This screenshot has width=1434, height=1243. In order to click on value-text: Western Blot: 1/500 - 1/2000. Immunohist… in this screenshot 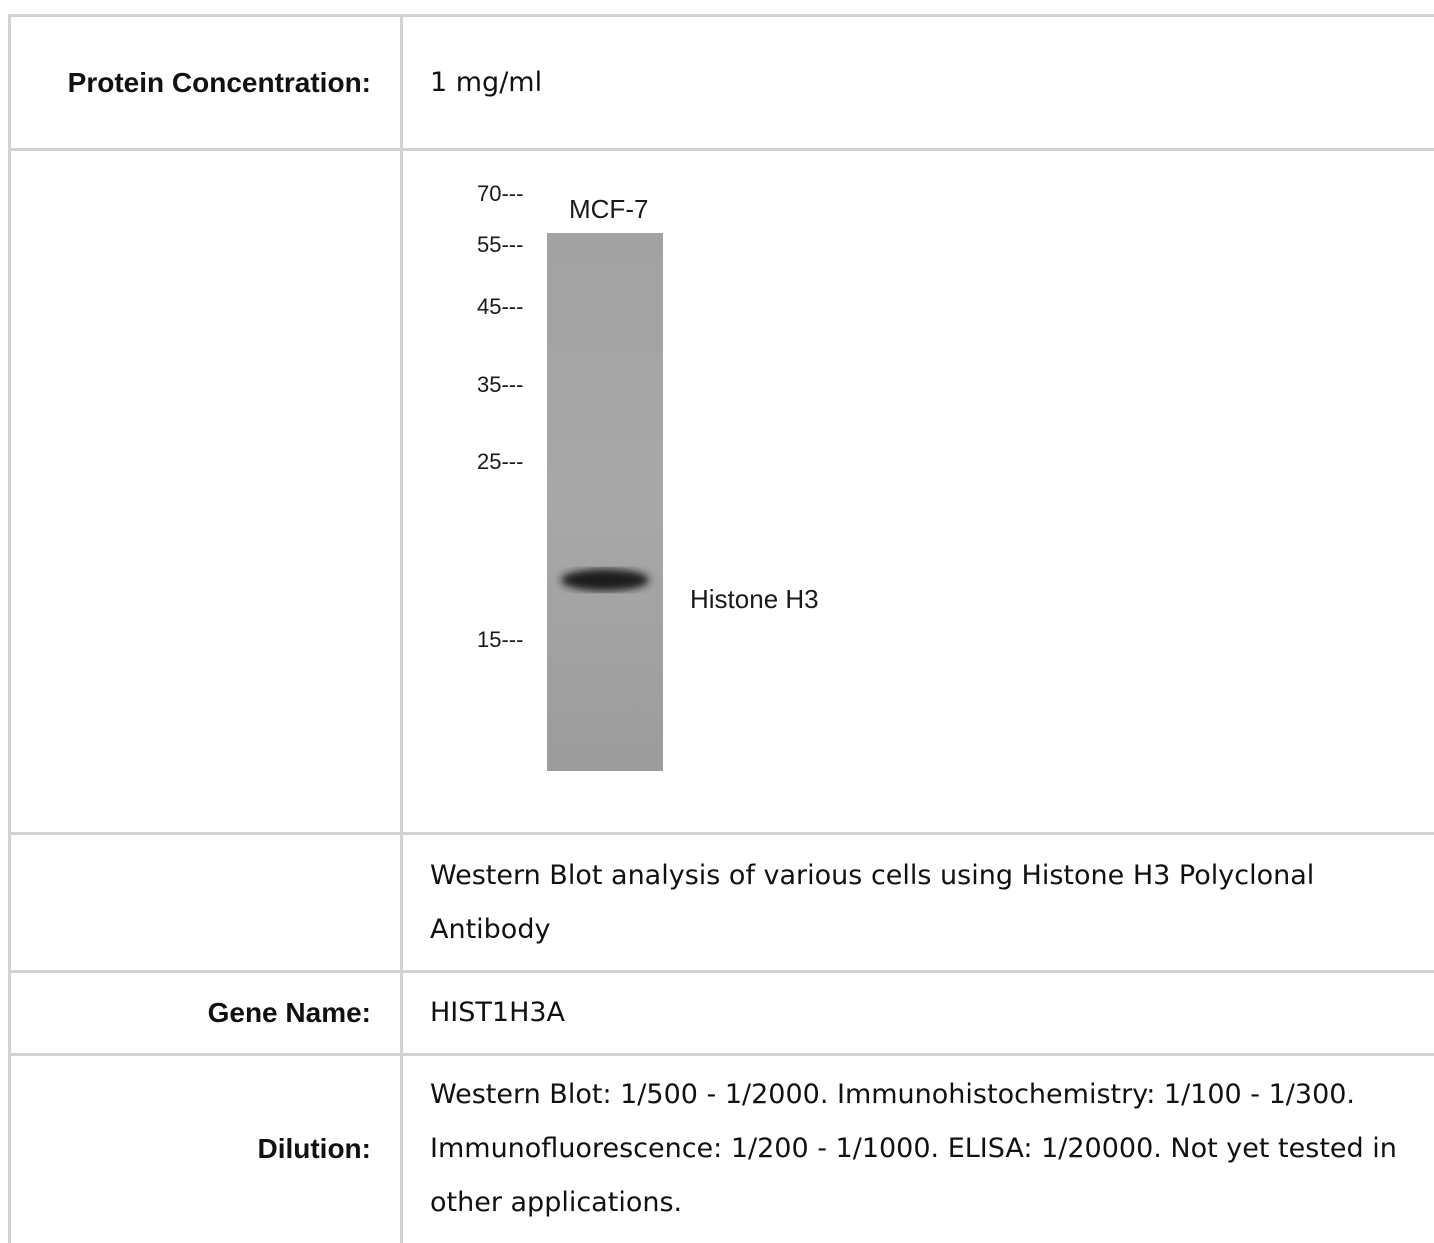, I will do `click(932, 1149)`.